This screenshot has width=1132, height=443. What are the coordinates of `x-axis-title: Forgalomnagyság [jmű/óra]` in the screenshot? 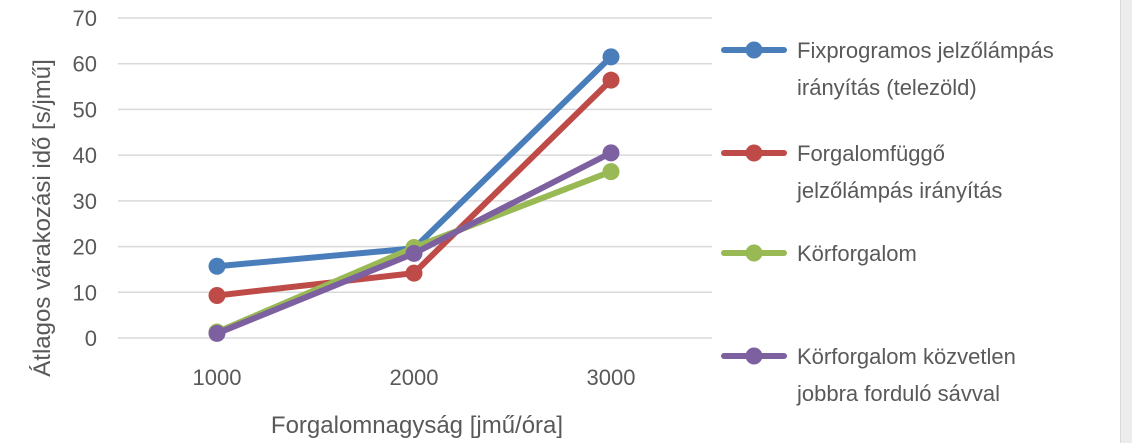 It's located at (417, 425).